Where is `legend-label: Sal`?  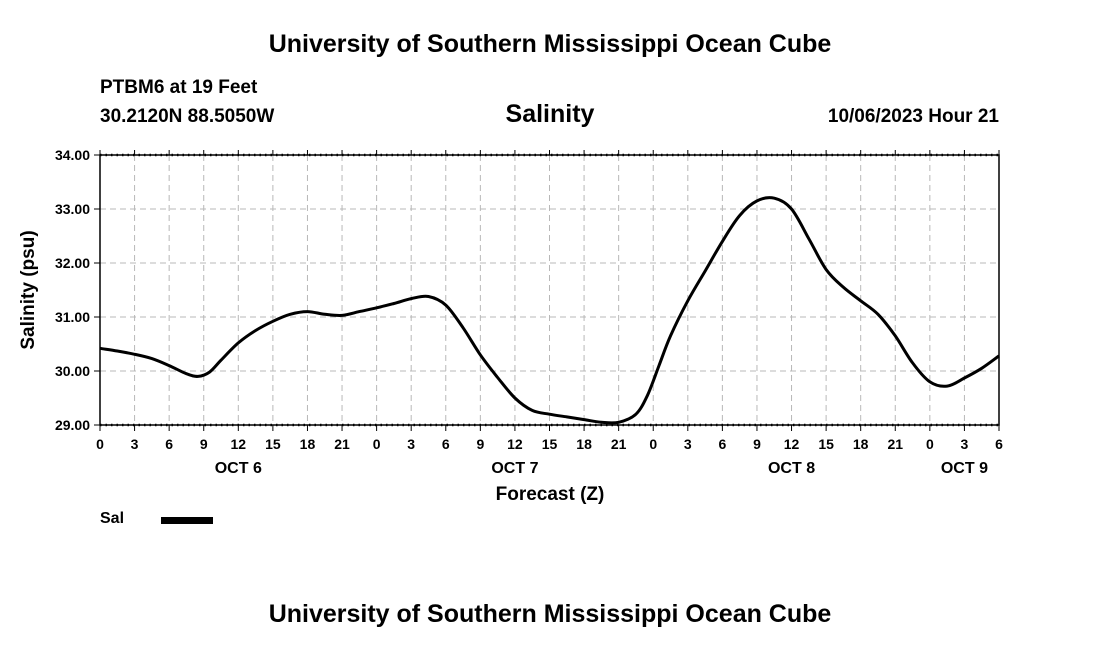 legend-label: Sal is located at coordinates (112, 518).